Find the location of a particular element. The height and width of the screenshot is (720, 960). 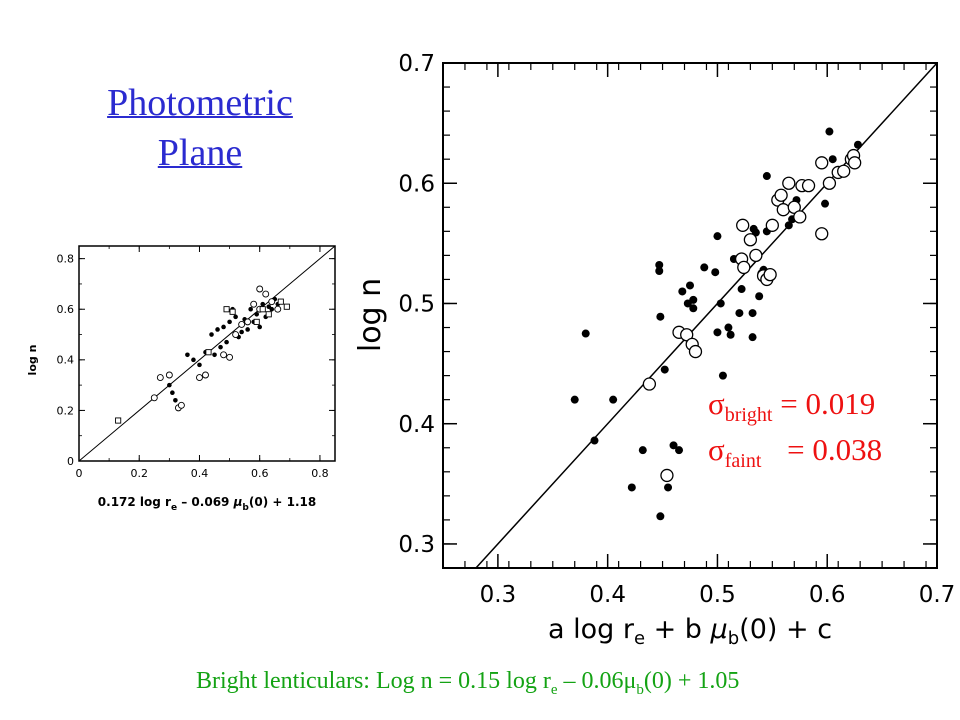

y-tick-label: 0.4 is located at coordinates (416, 425).